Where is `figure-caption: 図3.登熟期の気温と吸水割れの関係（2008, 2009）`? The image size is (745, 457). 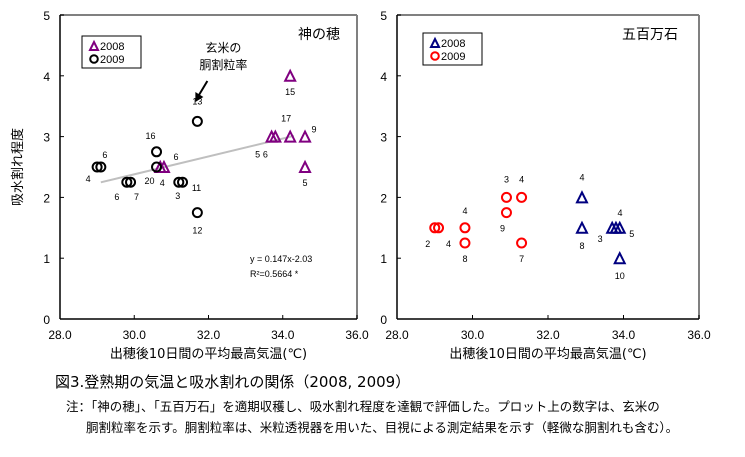
figure-caption: 図3.登熟期の気温と吸水割れの関係（2008, 2009） is located at coordinates (233, 382).